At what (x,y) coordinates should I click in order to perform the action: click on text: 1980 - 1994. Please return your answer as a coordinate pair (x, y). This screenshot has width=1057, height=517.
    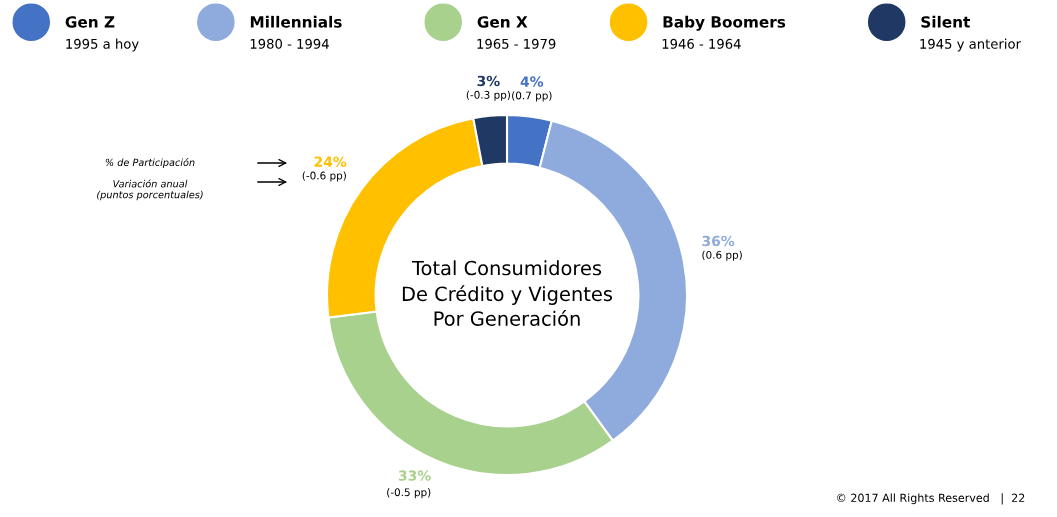
    Looking at the image, I should click on (289, 43).